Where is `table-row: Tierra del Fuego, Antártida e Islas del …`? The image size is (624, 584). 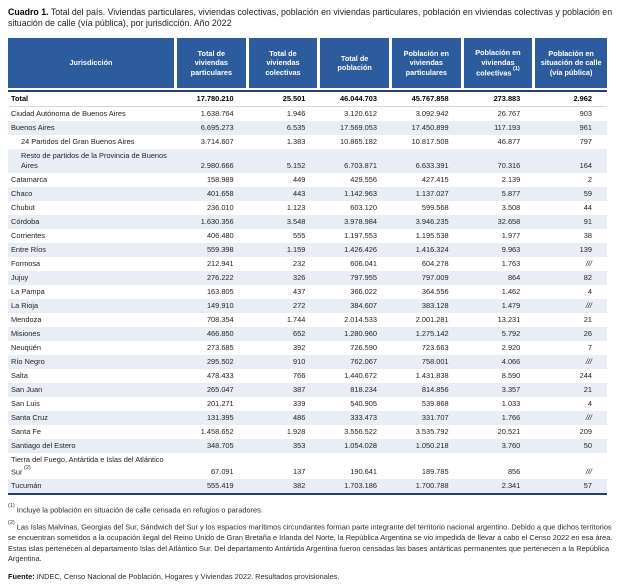 table-row: Tierra del Fuego, Antártida e Islas del … is located at coordinates (307, 466).